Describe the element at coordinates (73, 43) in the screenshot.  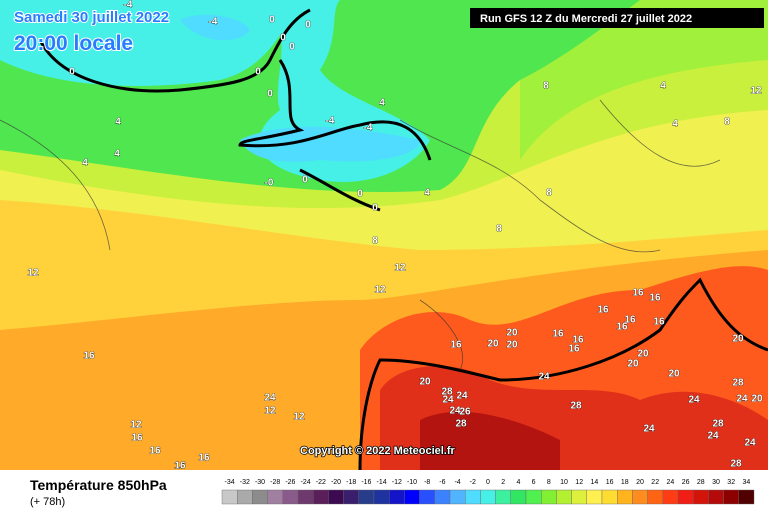
I see `valid-time: 20:00 locale` at that location.